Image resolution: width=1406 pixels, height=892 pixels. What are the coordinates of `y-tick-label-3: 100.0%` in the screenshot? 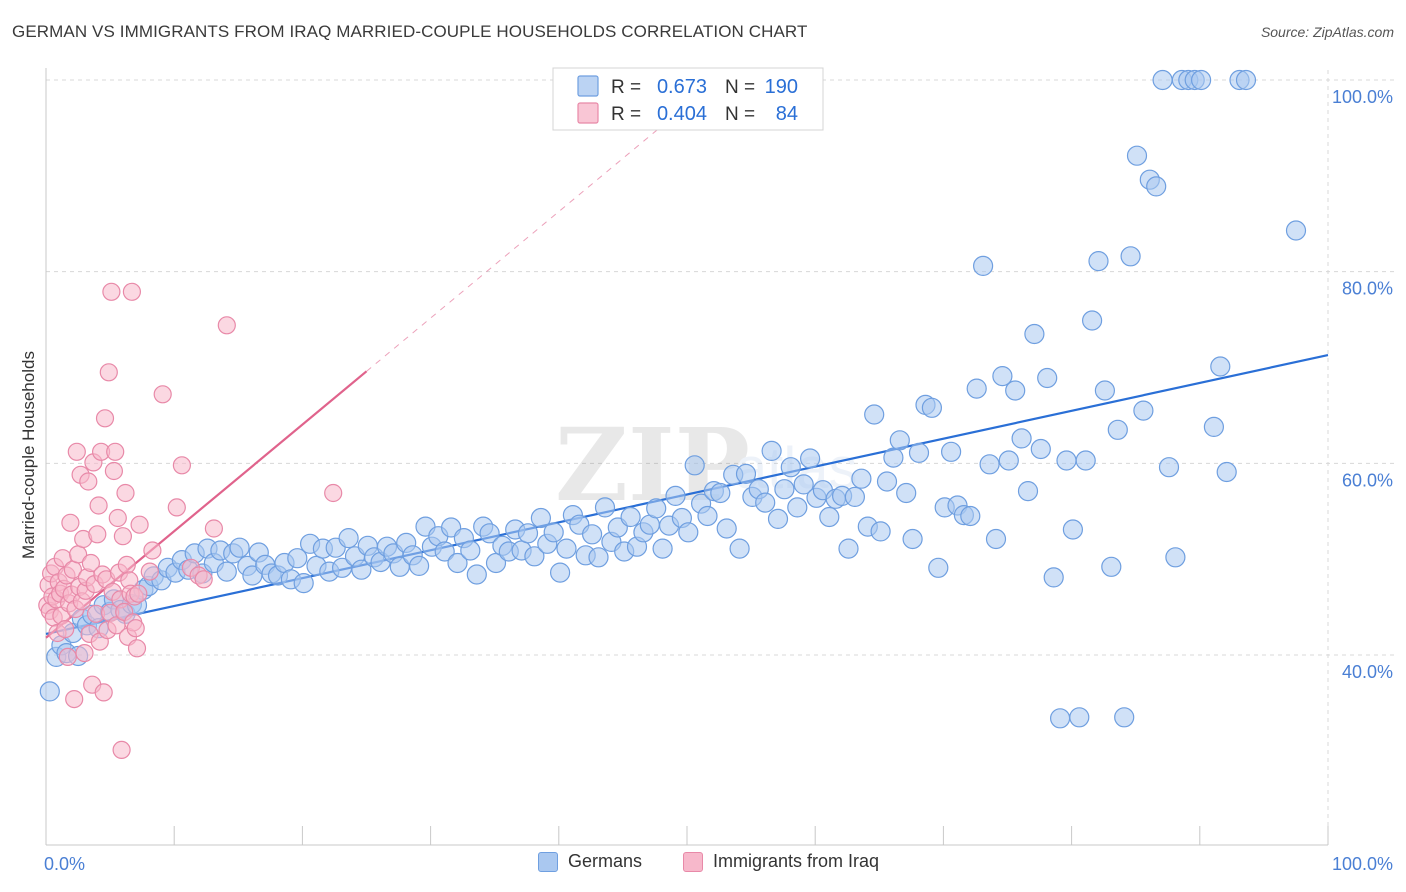 It's located at (1362, 97).